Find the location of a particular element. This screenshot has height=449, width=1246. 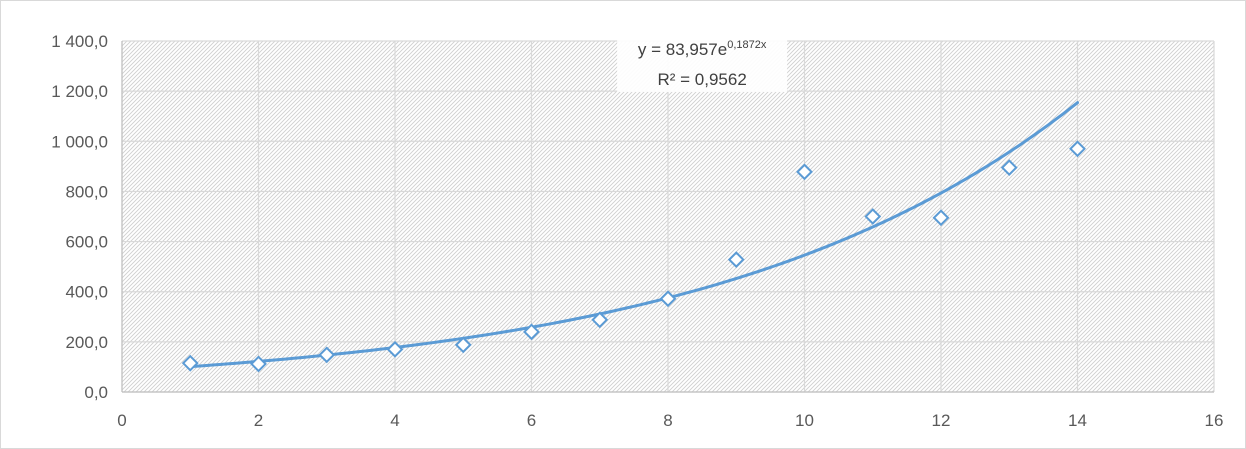

equation-base: y = 83,957e is located at coordinates (682, 49).